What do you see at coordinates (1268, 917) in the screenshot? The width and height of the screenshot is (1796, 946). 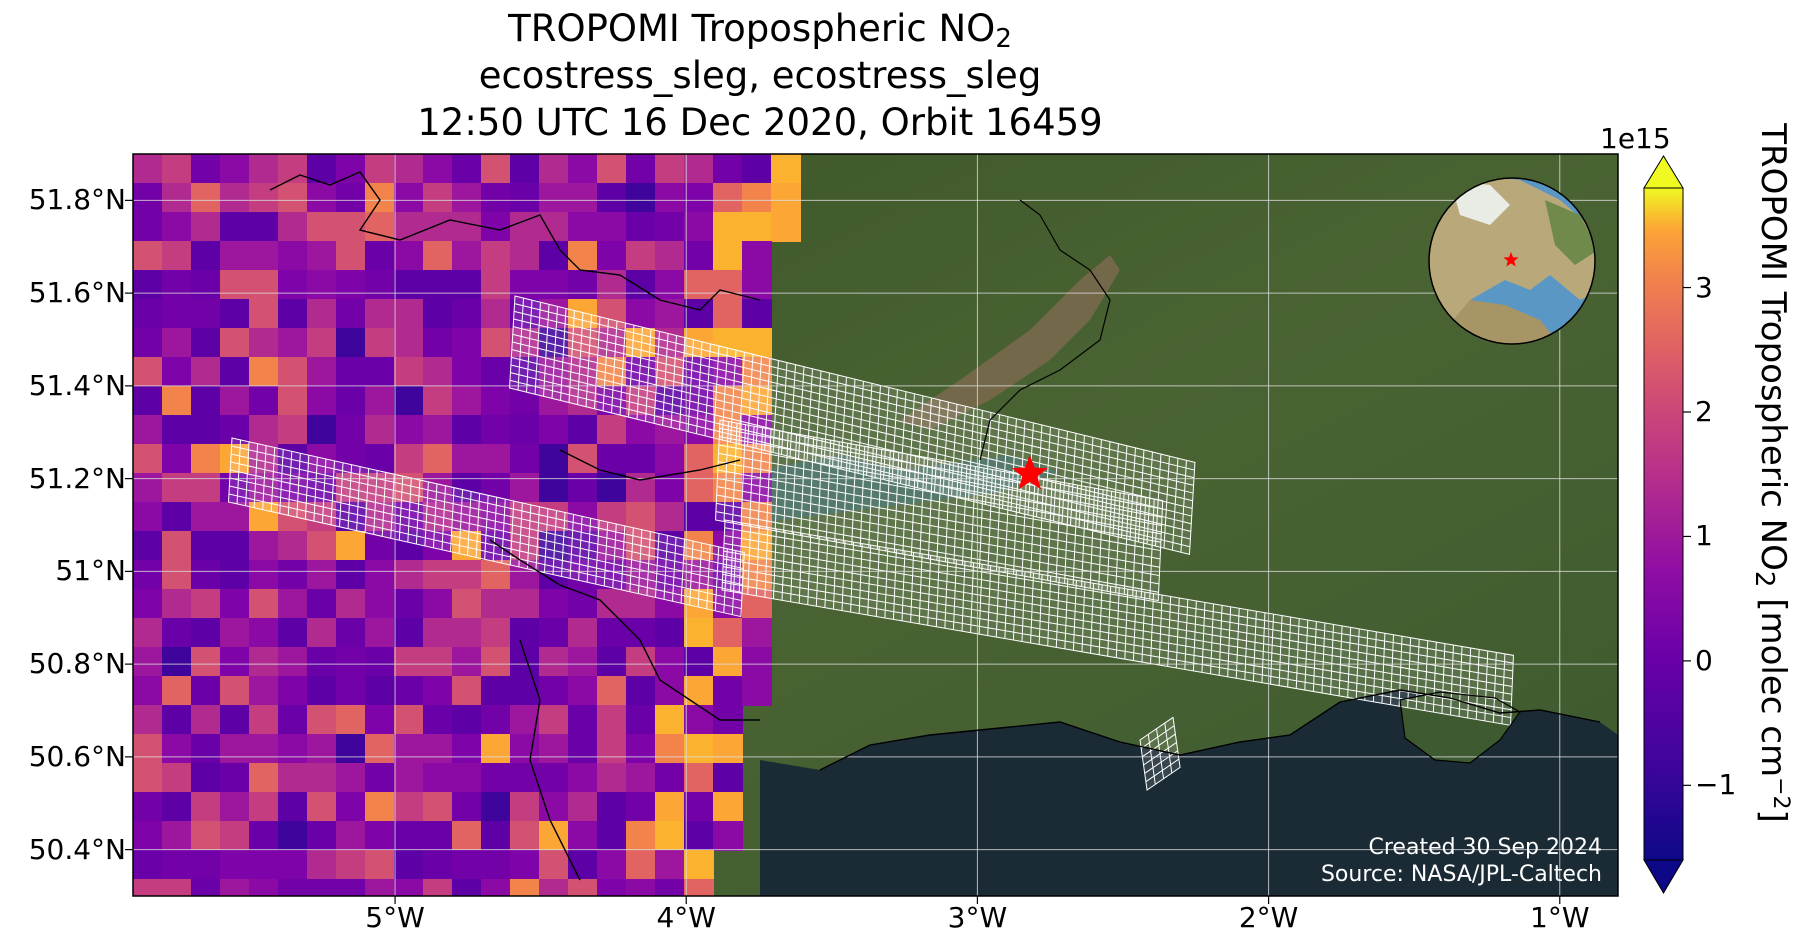 I see `lon-label: 2°W` at bounding box center [1268, 917].